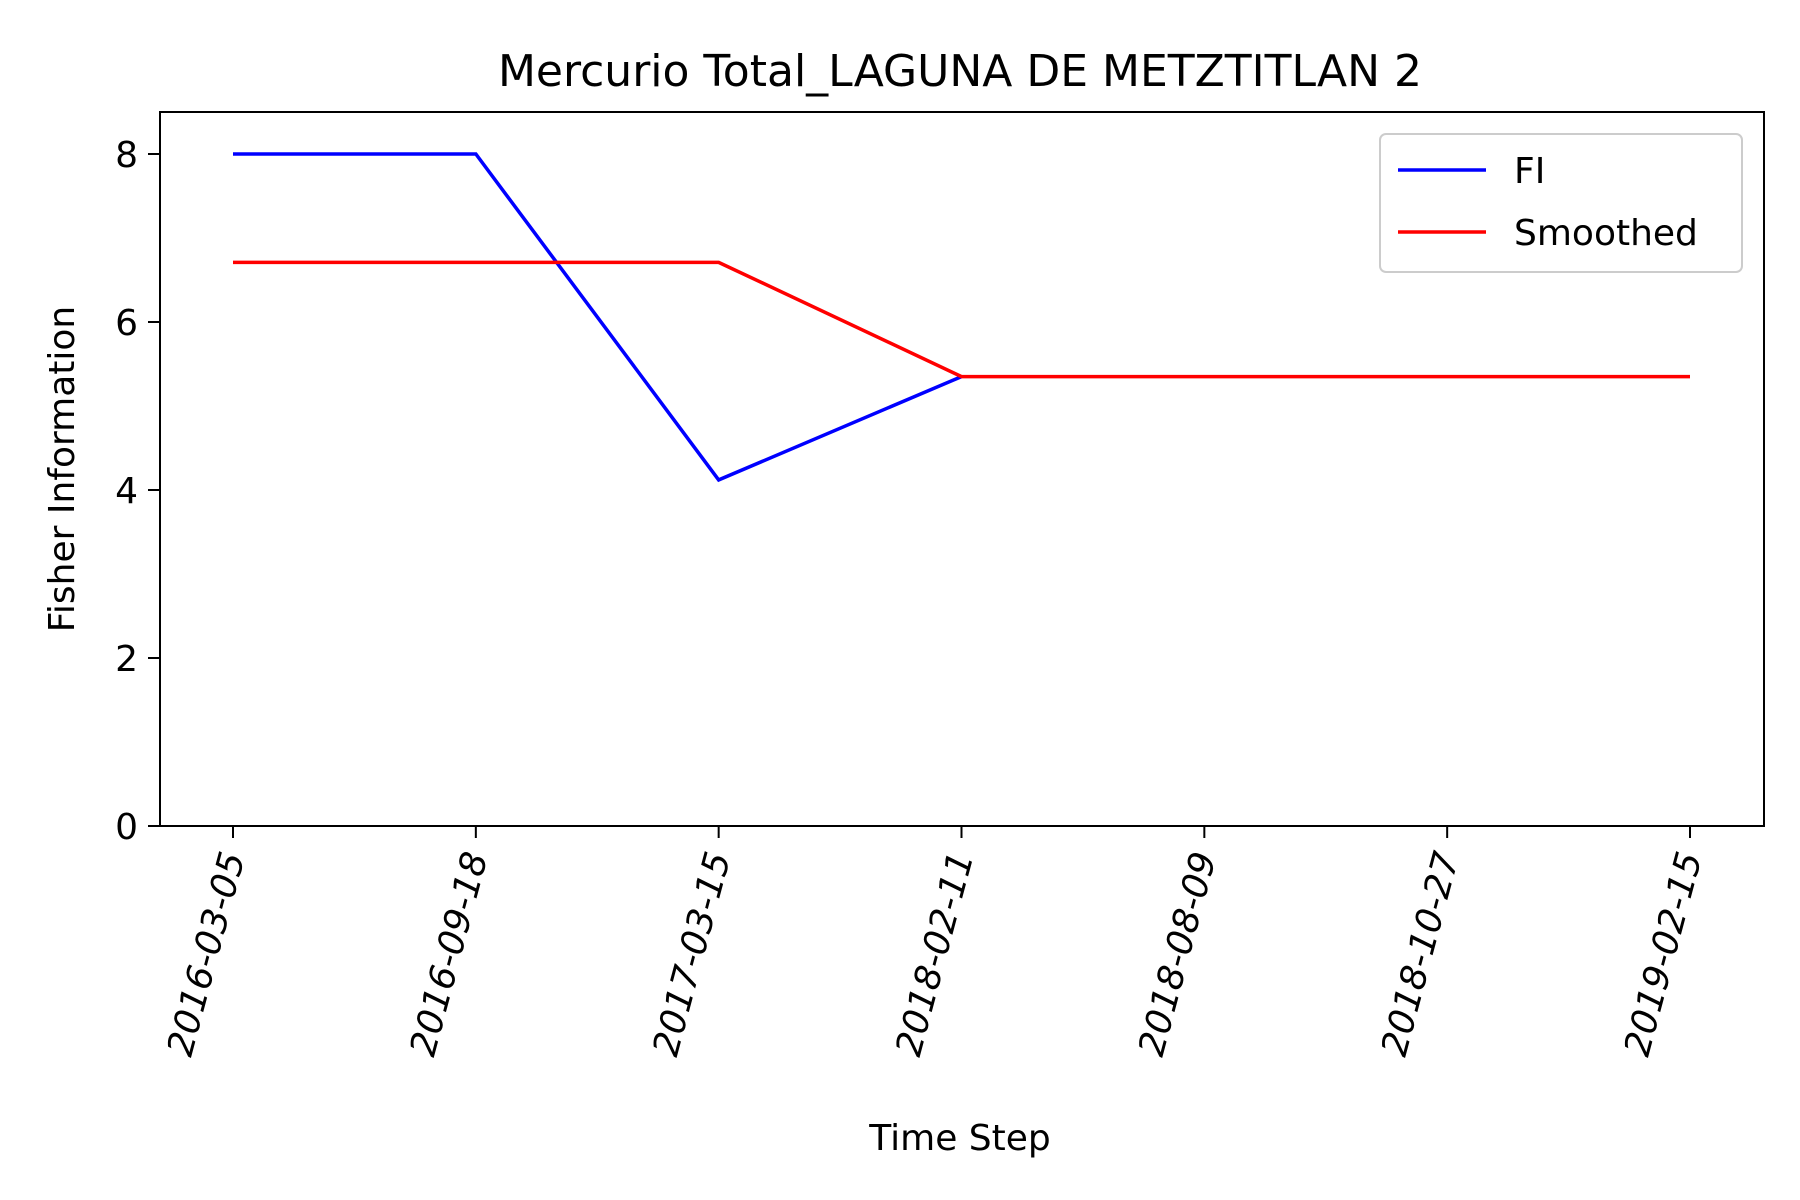 Image resolution: width=1800 pixels, height=1200 pixels. Describe the element at coordinates (126, 155) in the screenshot. I see `y-tick-label: 8` at that location.